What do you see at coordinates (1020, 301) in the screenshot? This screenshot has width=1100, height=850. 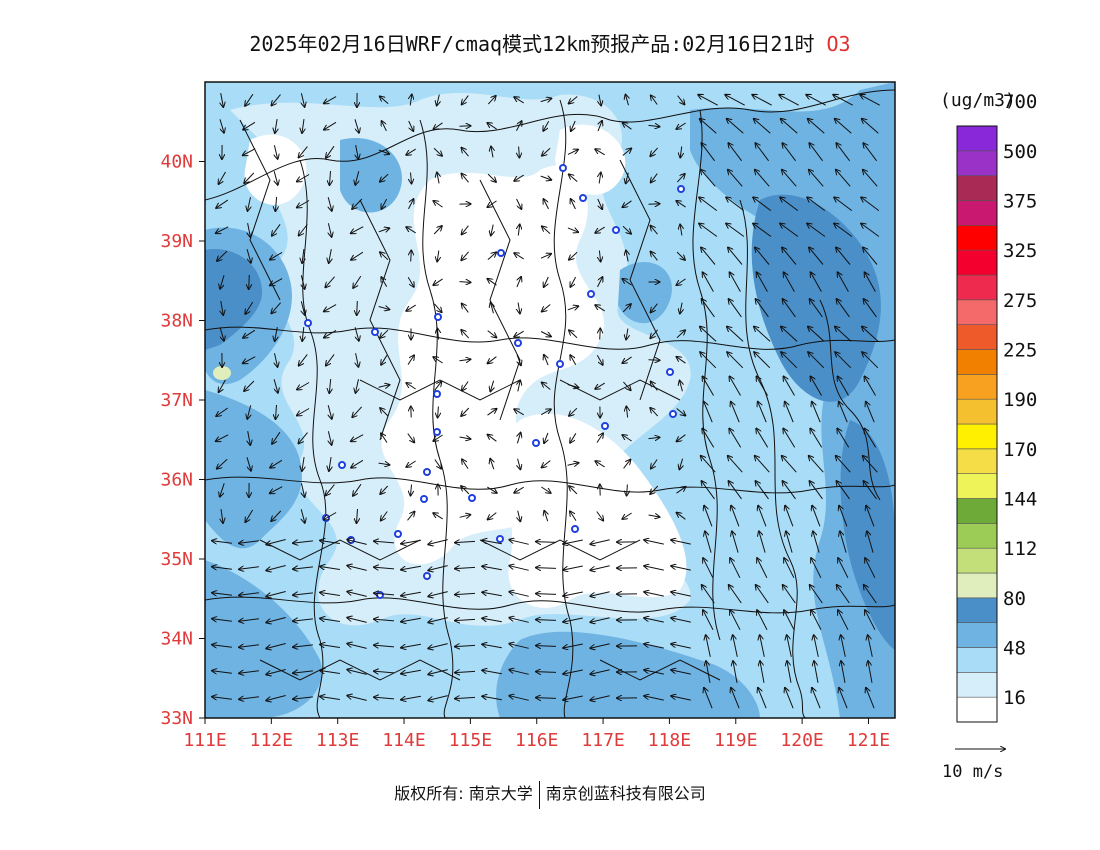 I see `colorbar-level-label: 275` at bounding box center [1020, 301].